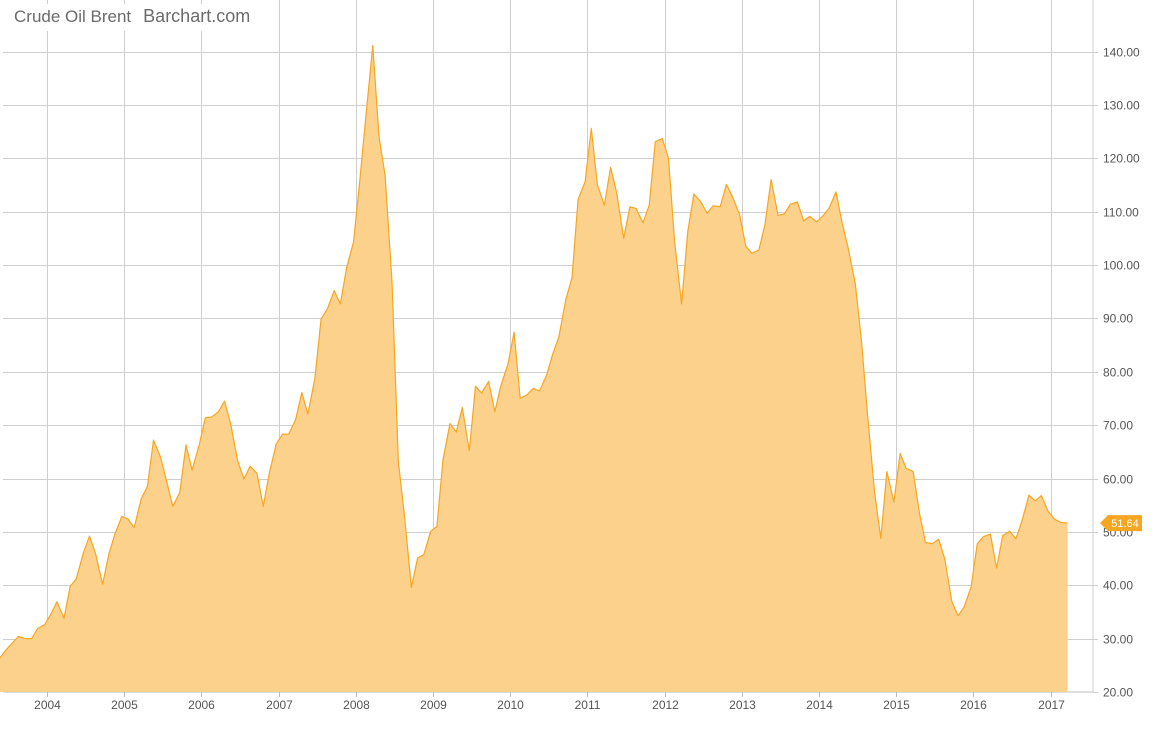 The image size is (1156, 751). I want to click on x-tick-label: 2005, so click(124, 705).